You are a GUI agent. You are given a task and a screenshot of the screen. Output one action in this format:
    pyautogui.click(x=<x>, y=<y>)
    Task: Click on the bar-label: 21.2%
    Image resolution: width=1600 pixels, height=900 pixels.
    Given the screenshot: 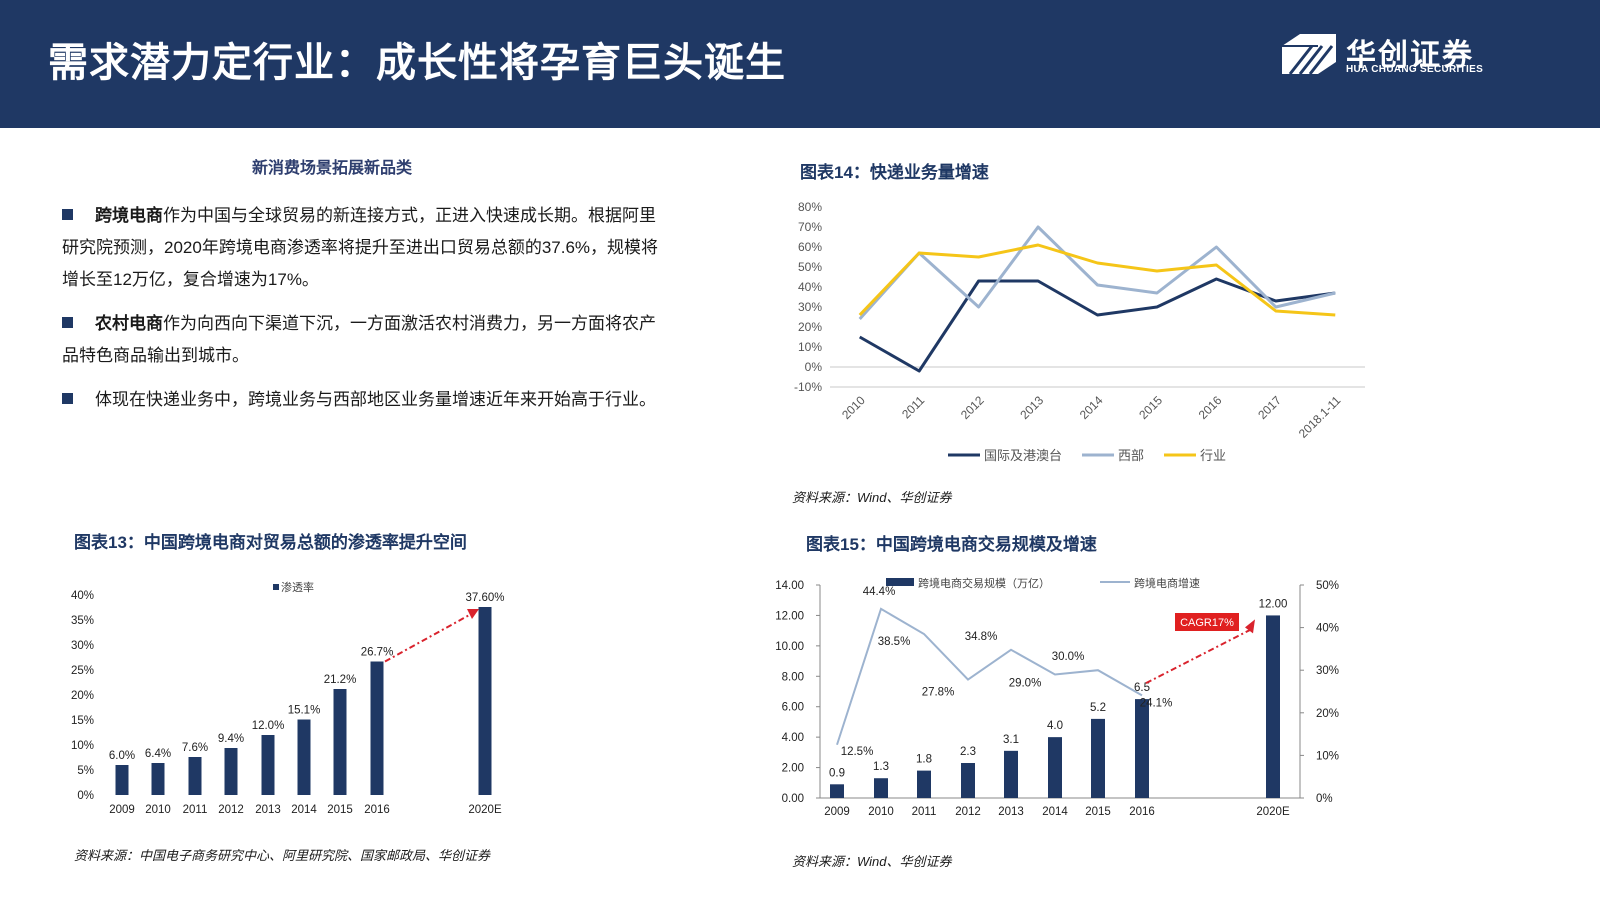 What is the action you would take?
    pyautogui.click(x=340, y=680)
    